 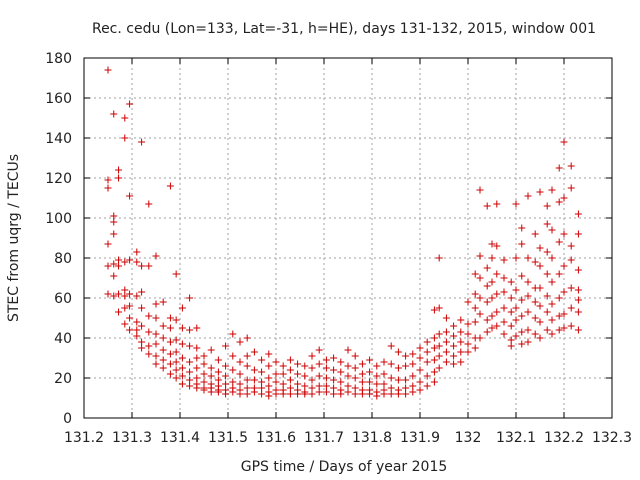 I want to click on y-tick-label: 60, so click(x=63, y=299).